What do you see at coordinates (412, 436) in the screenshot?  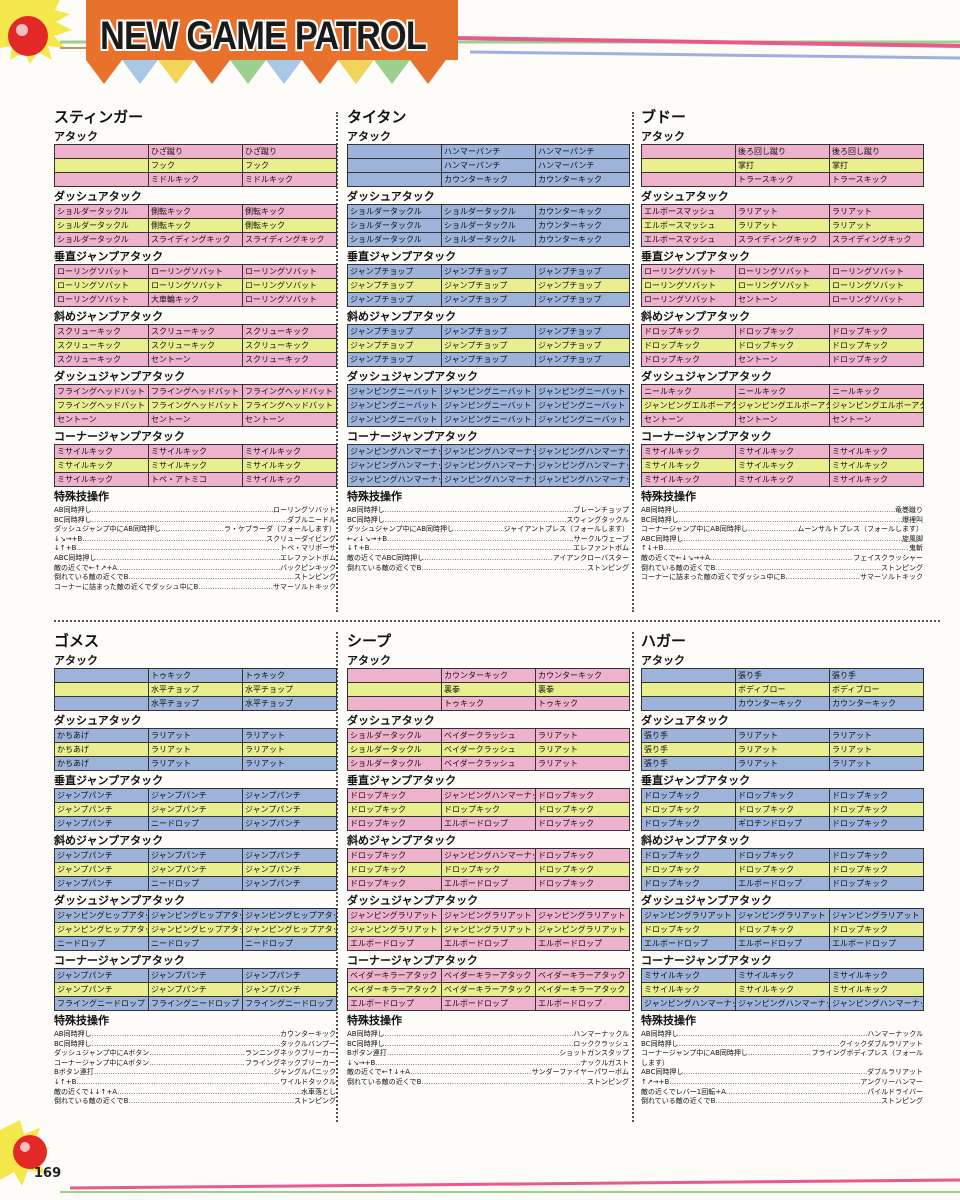 I see `section-title: コーナージャンプアタック` at bounding box center [412, 436].